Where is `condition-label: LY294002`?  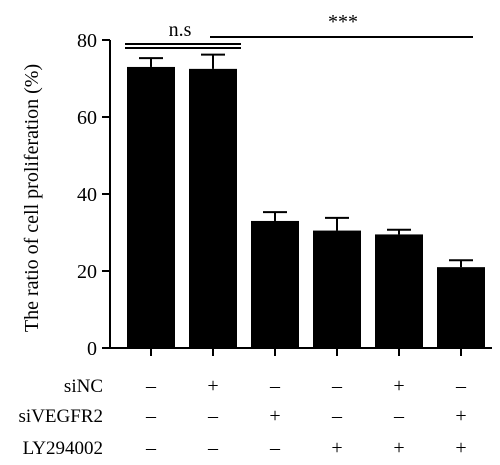 condition-label: LY294002 is located at coordinates (63, 448).